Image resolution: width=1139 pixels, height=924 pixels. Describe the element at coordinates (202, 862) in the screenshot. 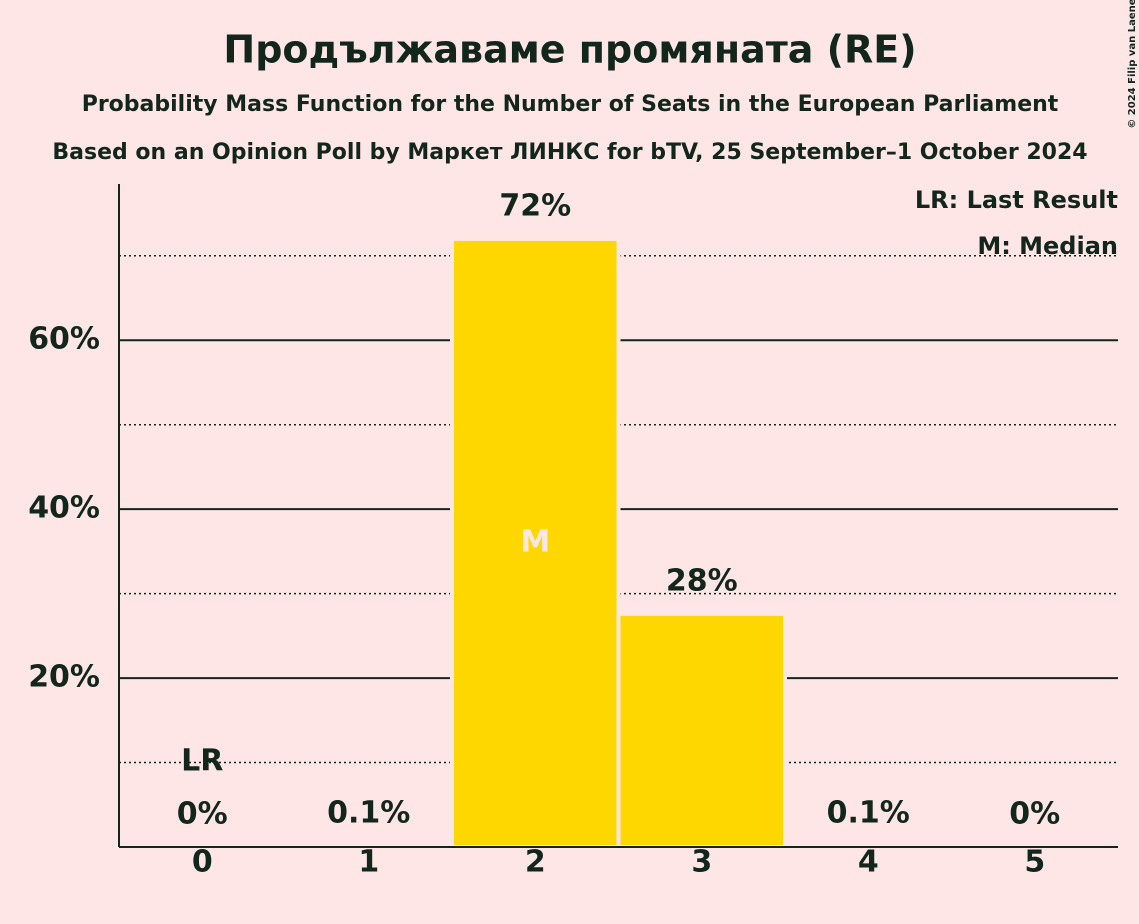

I see `x-tick-label: 0` at that location.